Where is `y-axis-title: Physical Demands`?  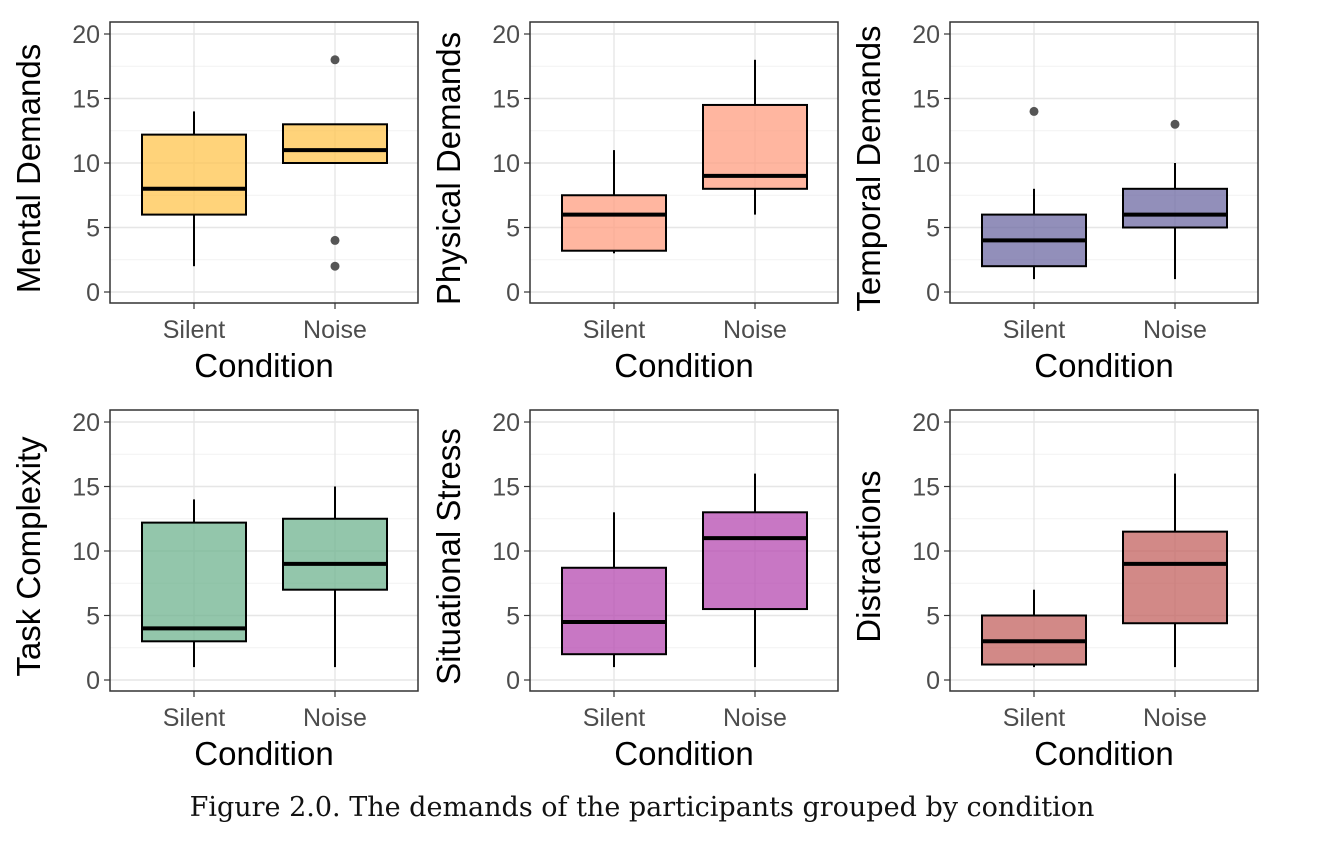 y-axis-title: Physical Demands is located at coordinates (448, 168).